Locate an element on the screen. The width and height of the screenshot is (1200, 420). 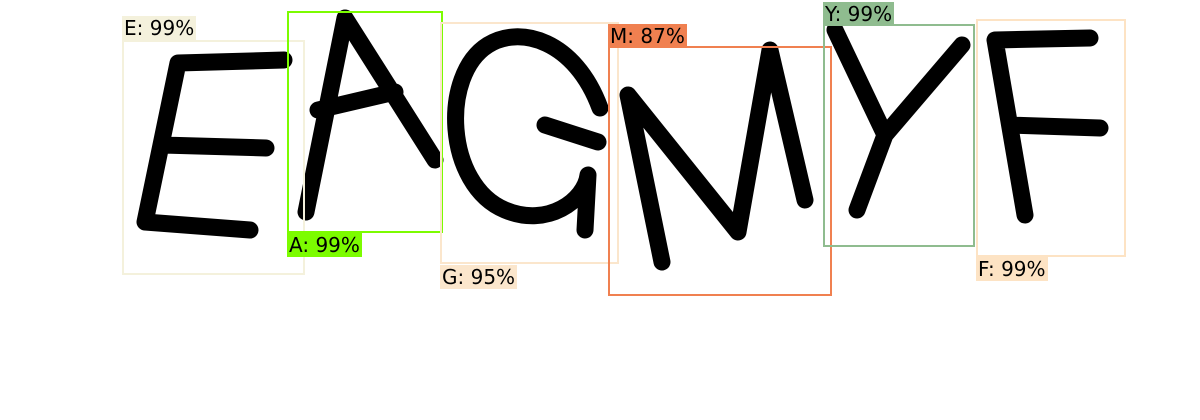
detection-label-f: F: 99% is located at coordinates (1012, 269).